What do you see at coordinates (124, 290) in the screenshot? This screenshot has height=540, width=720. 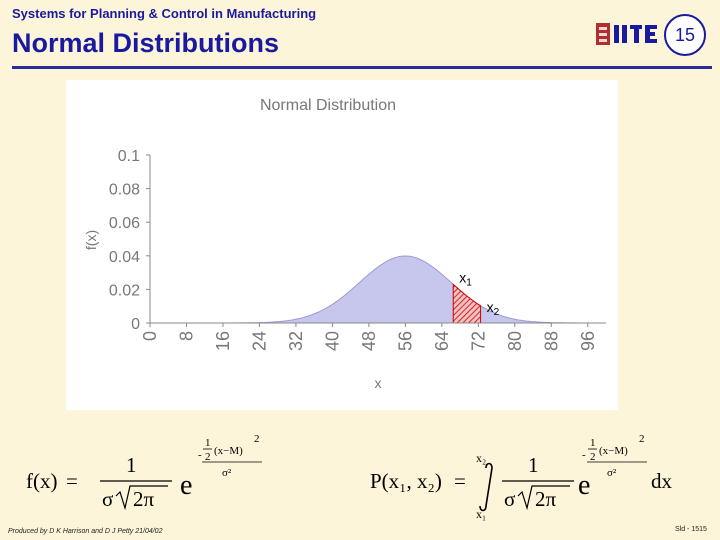 I see `y-tick-label: 0.02` at bounding box center [124, 290].